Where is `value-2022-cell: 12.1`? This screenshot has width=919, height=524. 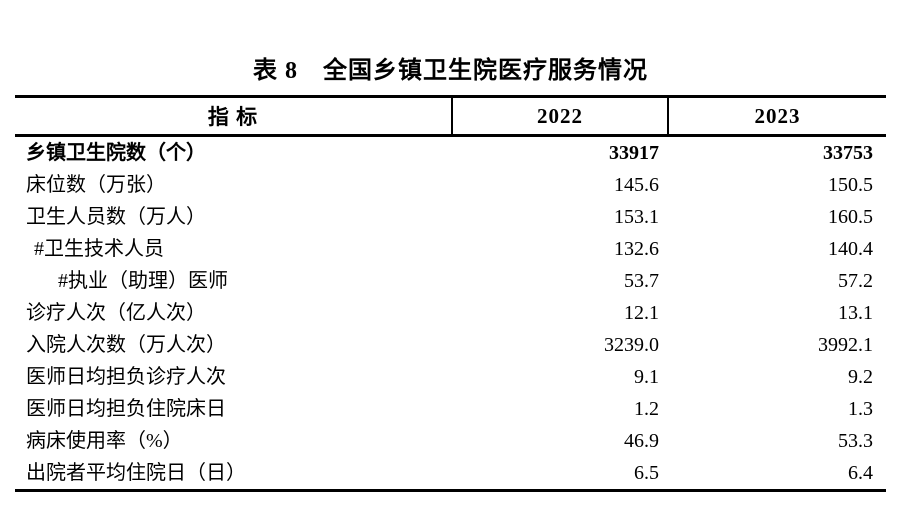 value-2022-cell: 12.1 is located at coordinates (641, 313).